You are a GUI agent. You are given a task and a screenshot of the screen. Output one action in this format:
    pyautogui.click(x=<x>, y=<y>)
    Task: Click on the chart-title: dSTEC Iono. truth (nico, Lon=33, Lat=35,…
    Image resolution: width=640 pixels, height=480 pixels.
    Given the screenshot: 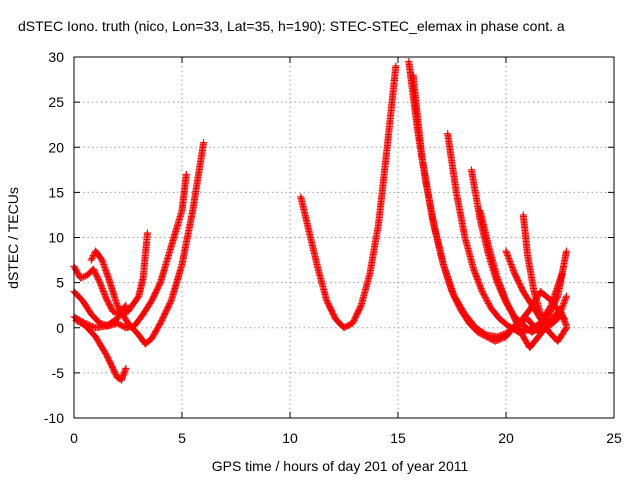 What is the action you would take?
    pyautogui.click(x=291, y=26)
    